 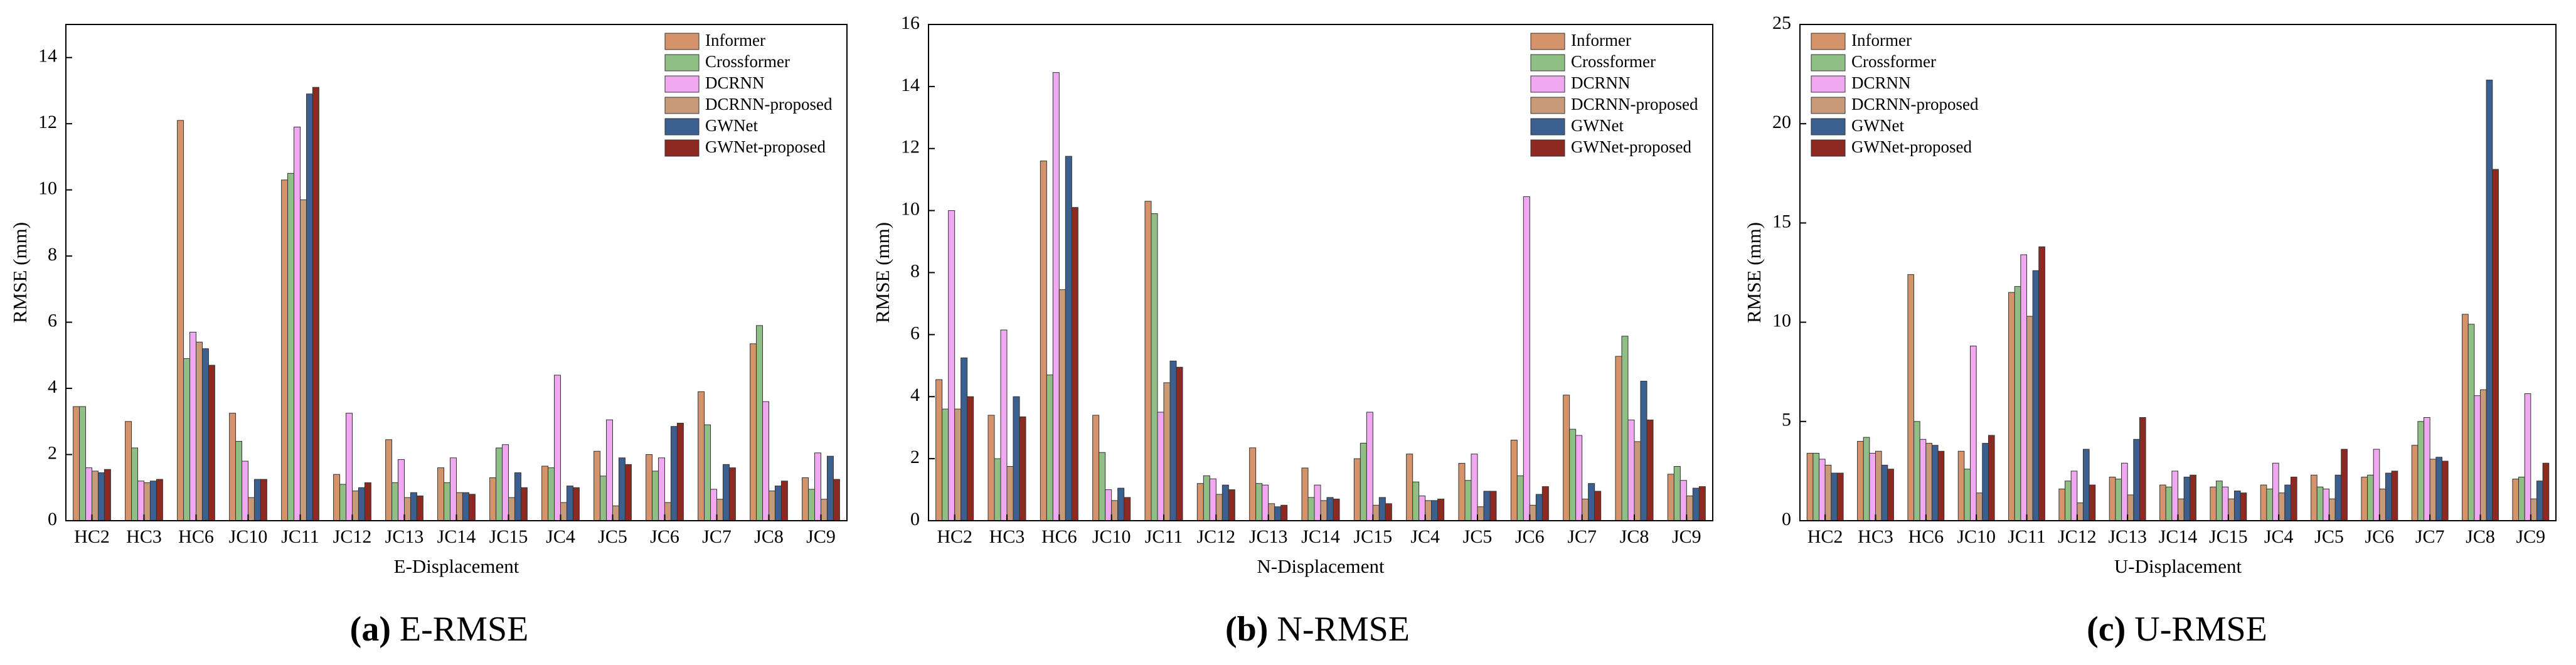 What do you see at coordinates (464, 629) in the screenshot?
I see `caption-text: E-RMSE` at bounding box center [464, 629].